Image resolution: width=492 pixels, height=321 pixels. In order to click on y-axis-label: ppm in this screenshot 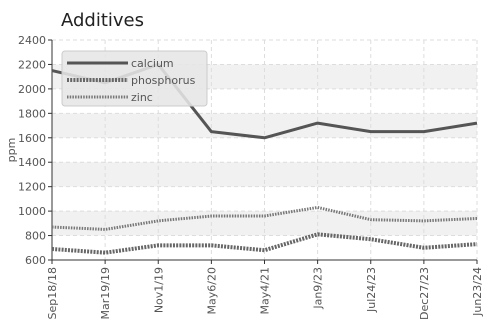, I will do `click(11, 150)`.